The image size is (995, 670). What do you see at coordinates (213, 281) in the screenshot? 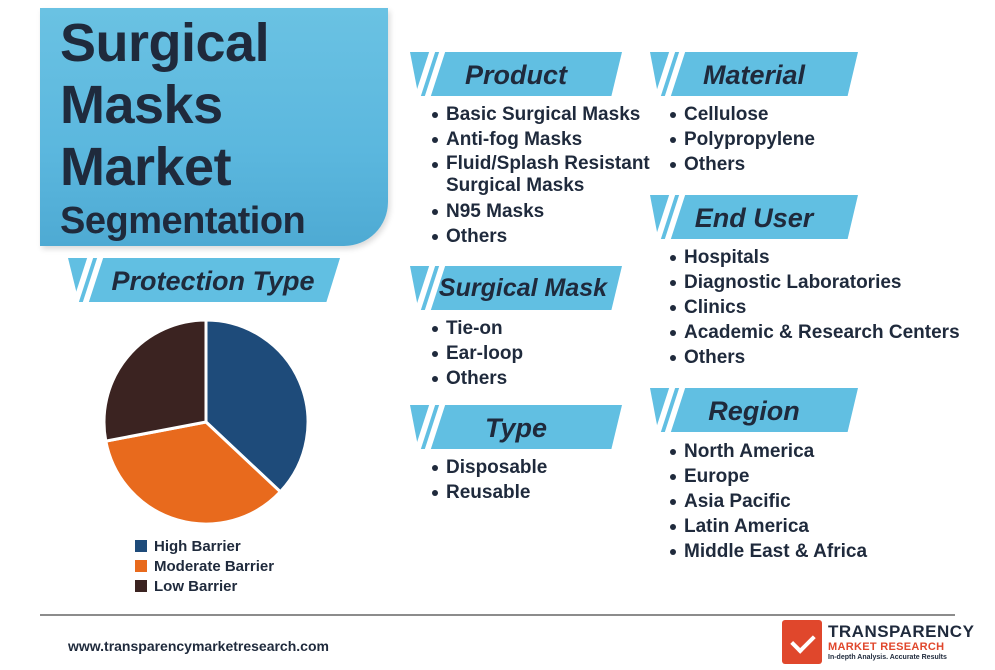
I see `protection-type-heading: Protection Type` at bounding box center [213, 281].